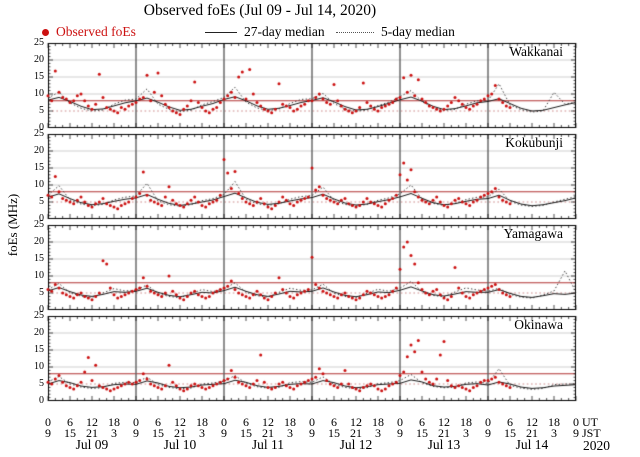 The image size is (640, 457). What do you see at coordinates (221, 32) in the screenshot?
I see `solid-line-icon` at bounding box center [221, 32].